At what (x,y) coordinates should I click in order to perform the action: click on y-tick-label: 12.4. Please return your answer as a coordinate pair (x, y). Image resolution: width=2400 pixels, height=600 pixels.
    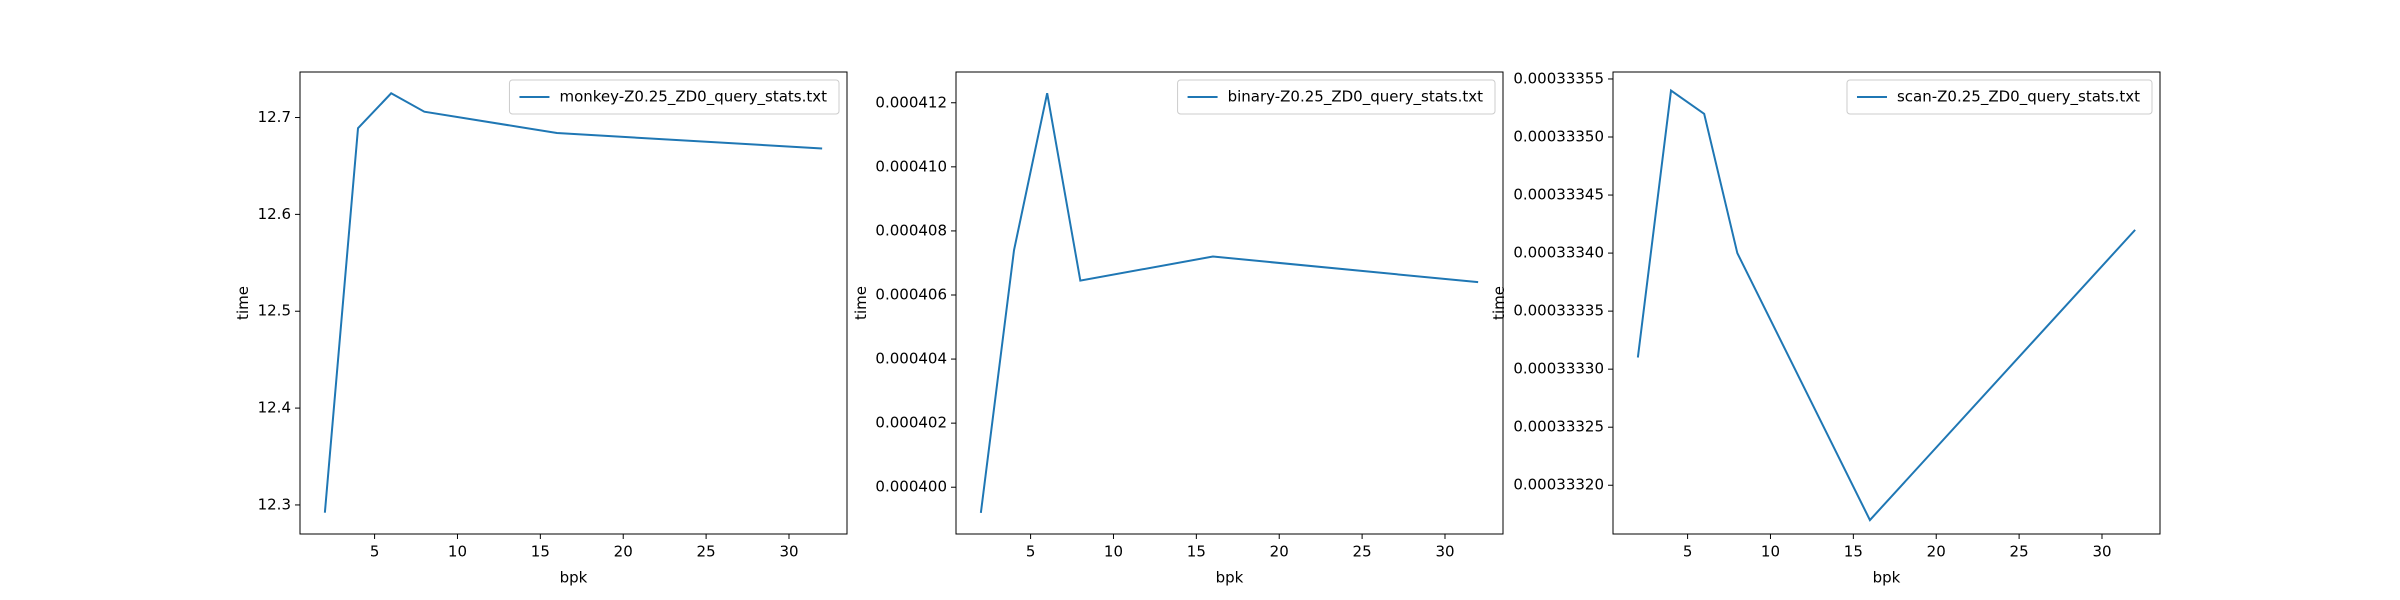
    Looking at the image, I should click on (274, 408).